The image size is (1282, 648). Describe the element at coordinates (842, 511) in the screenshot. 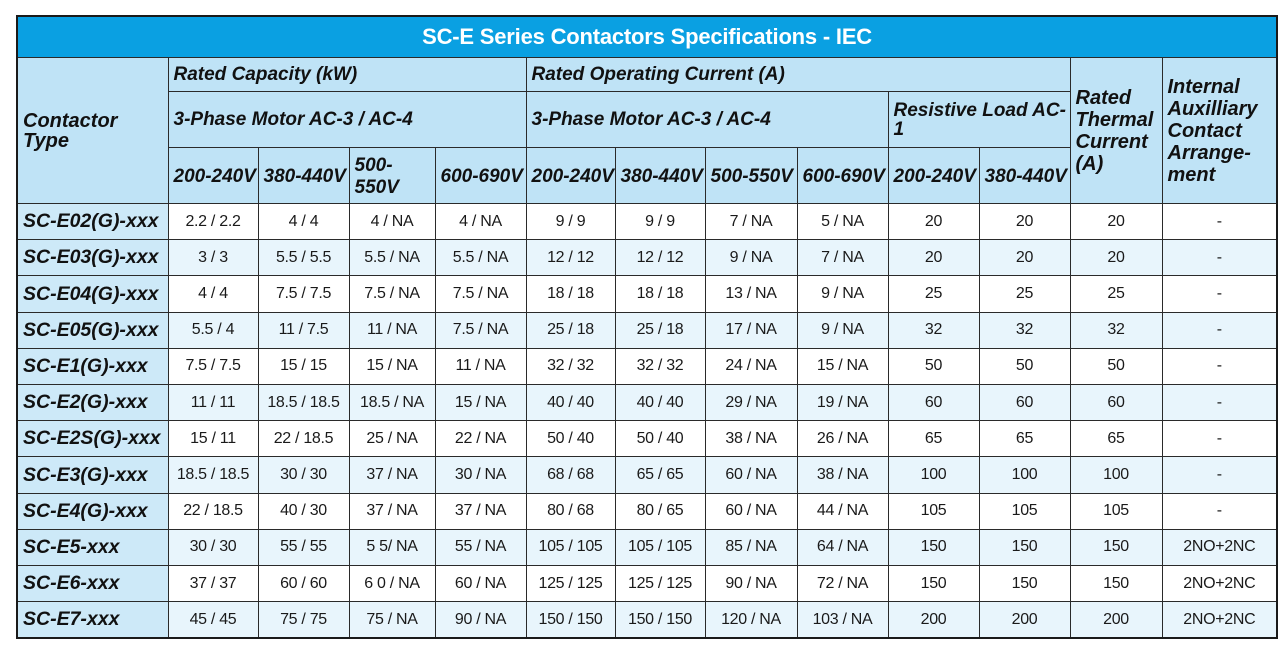

I see `current-cell: 44 / NA` at that location.